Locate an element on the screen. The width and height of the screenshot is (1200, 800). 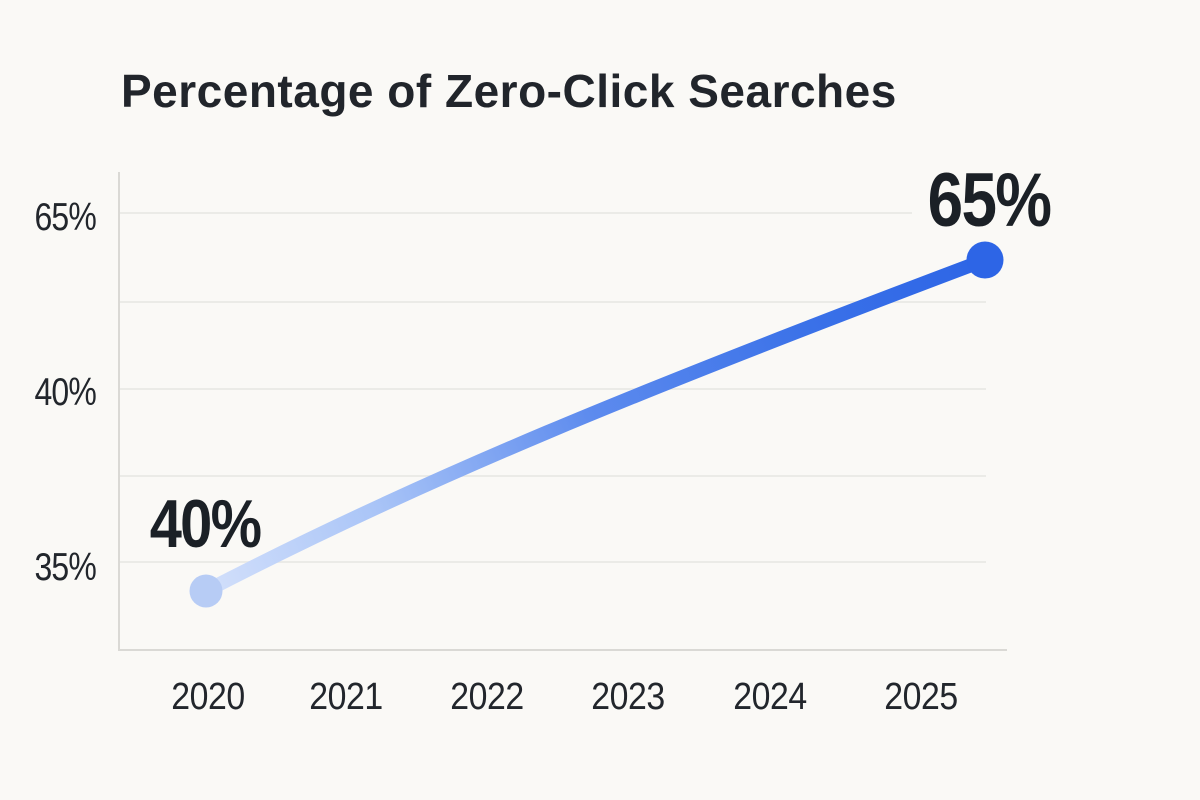
data-label-2020: 40% is located at coordinates (205, 524).